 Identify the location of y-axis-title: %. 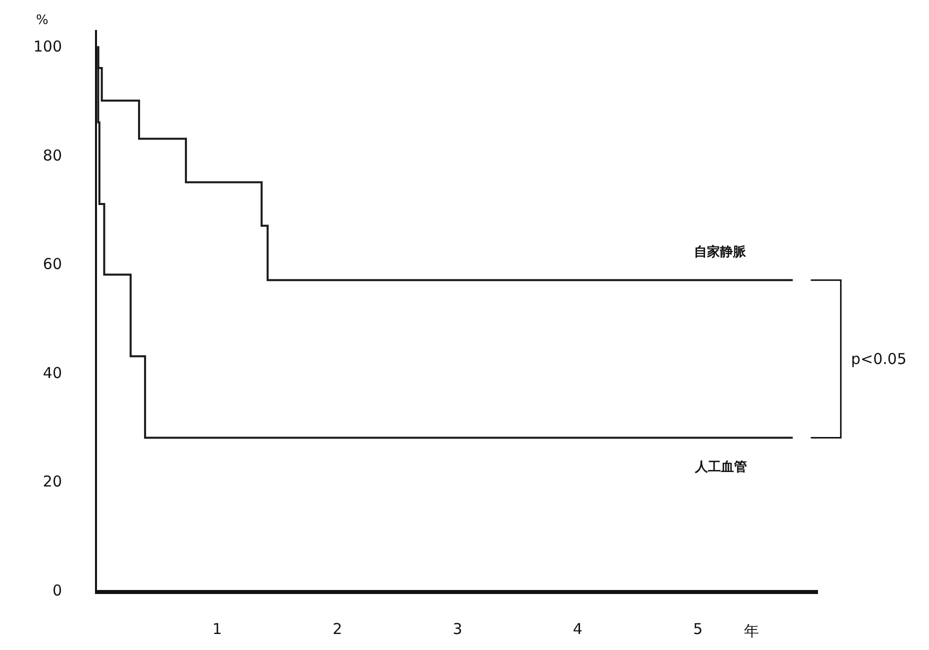
(42, 20).